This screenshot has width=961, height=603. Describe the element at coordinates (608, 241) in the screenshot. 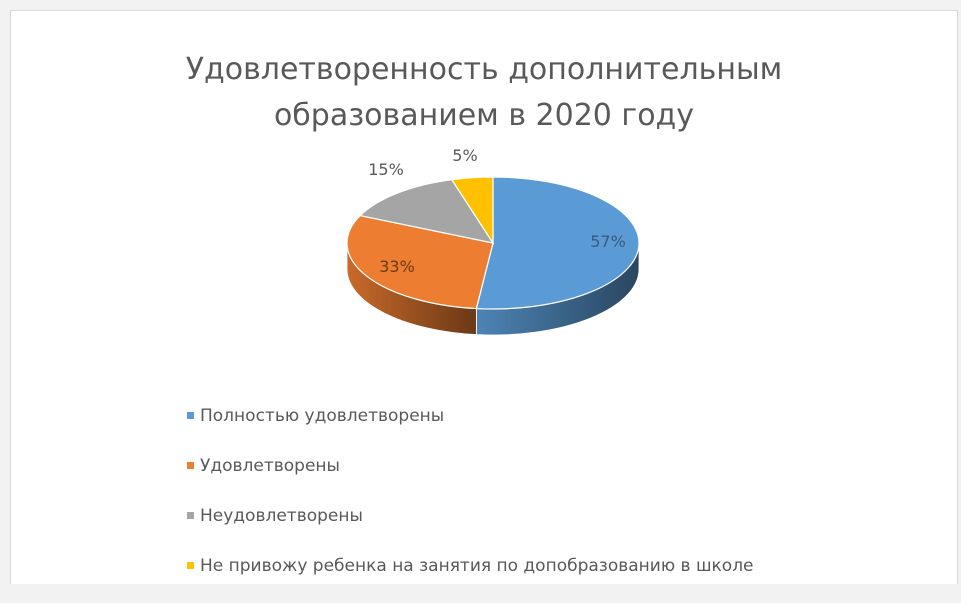

I see `data-label-fully-satisfied: 57%` at that location.